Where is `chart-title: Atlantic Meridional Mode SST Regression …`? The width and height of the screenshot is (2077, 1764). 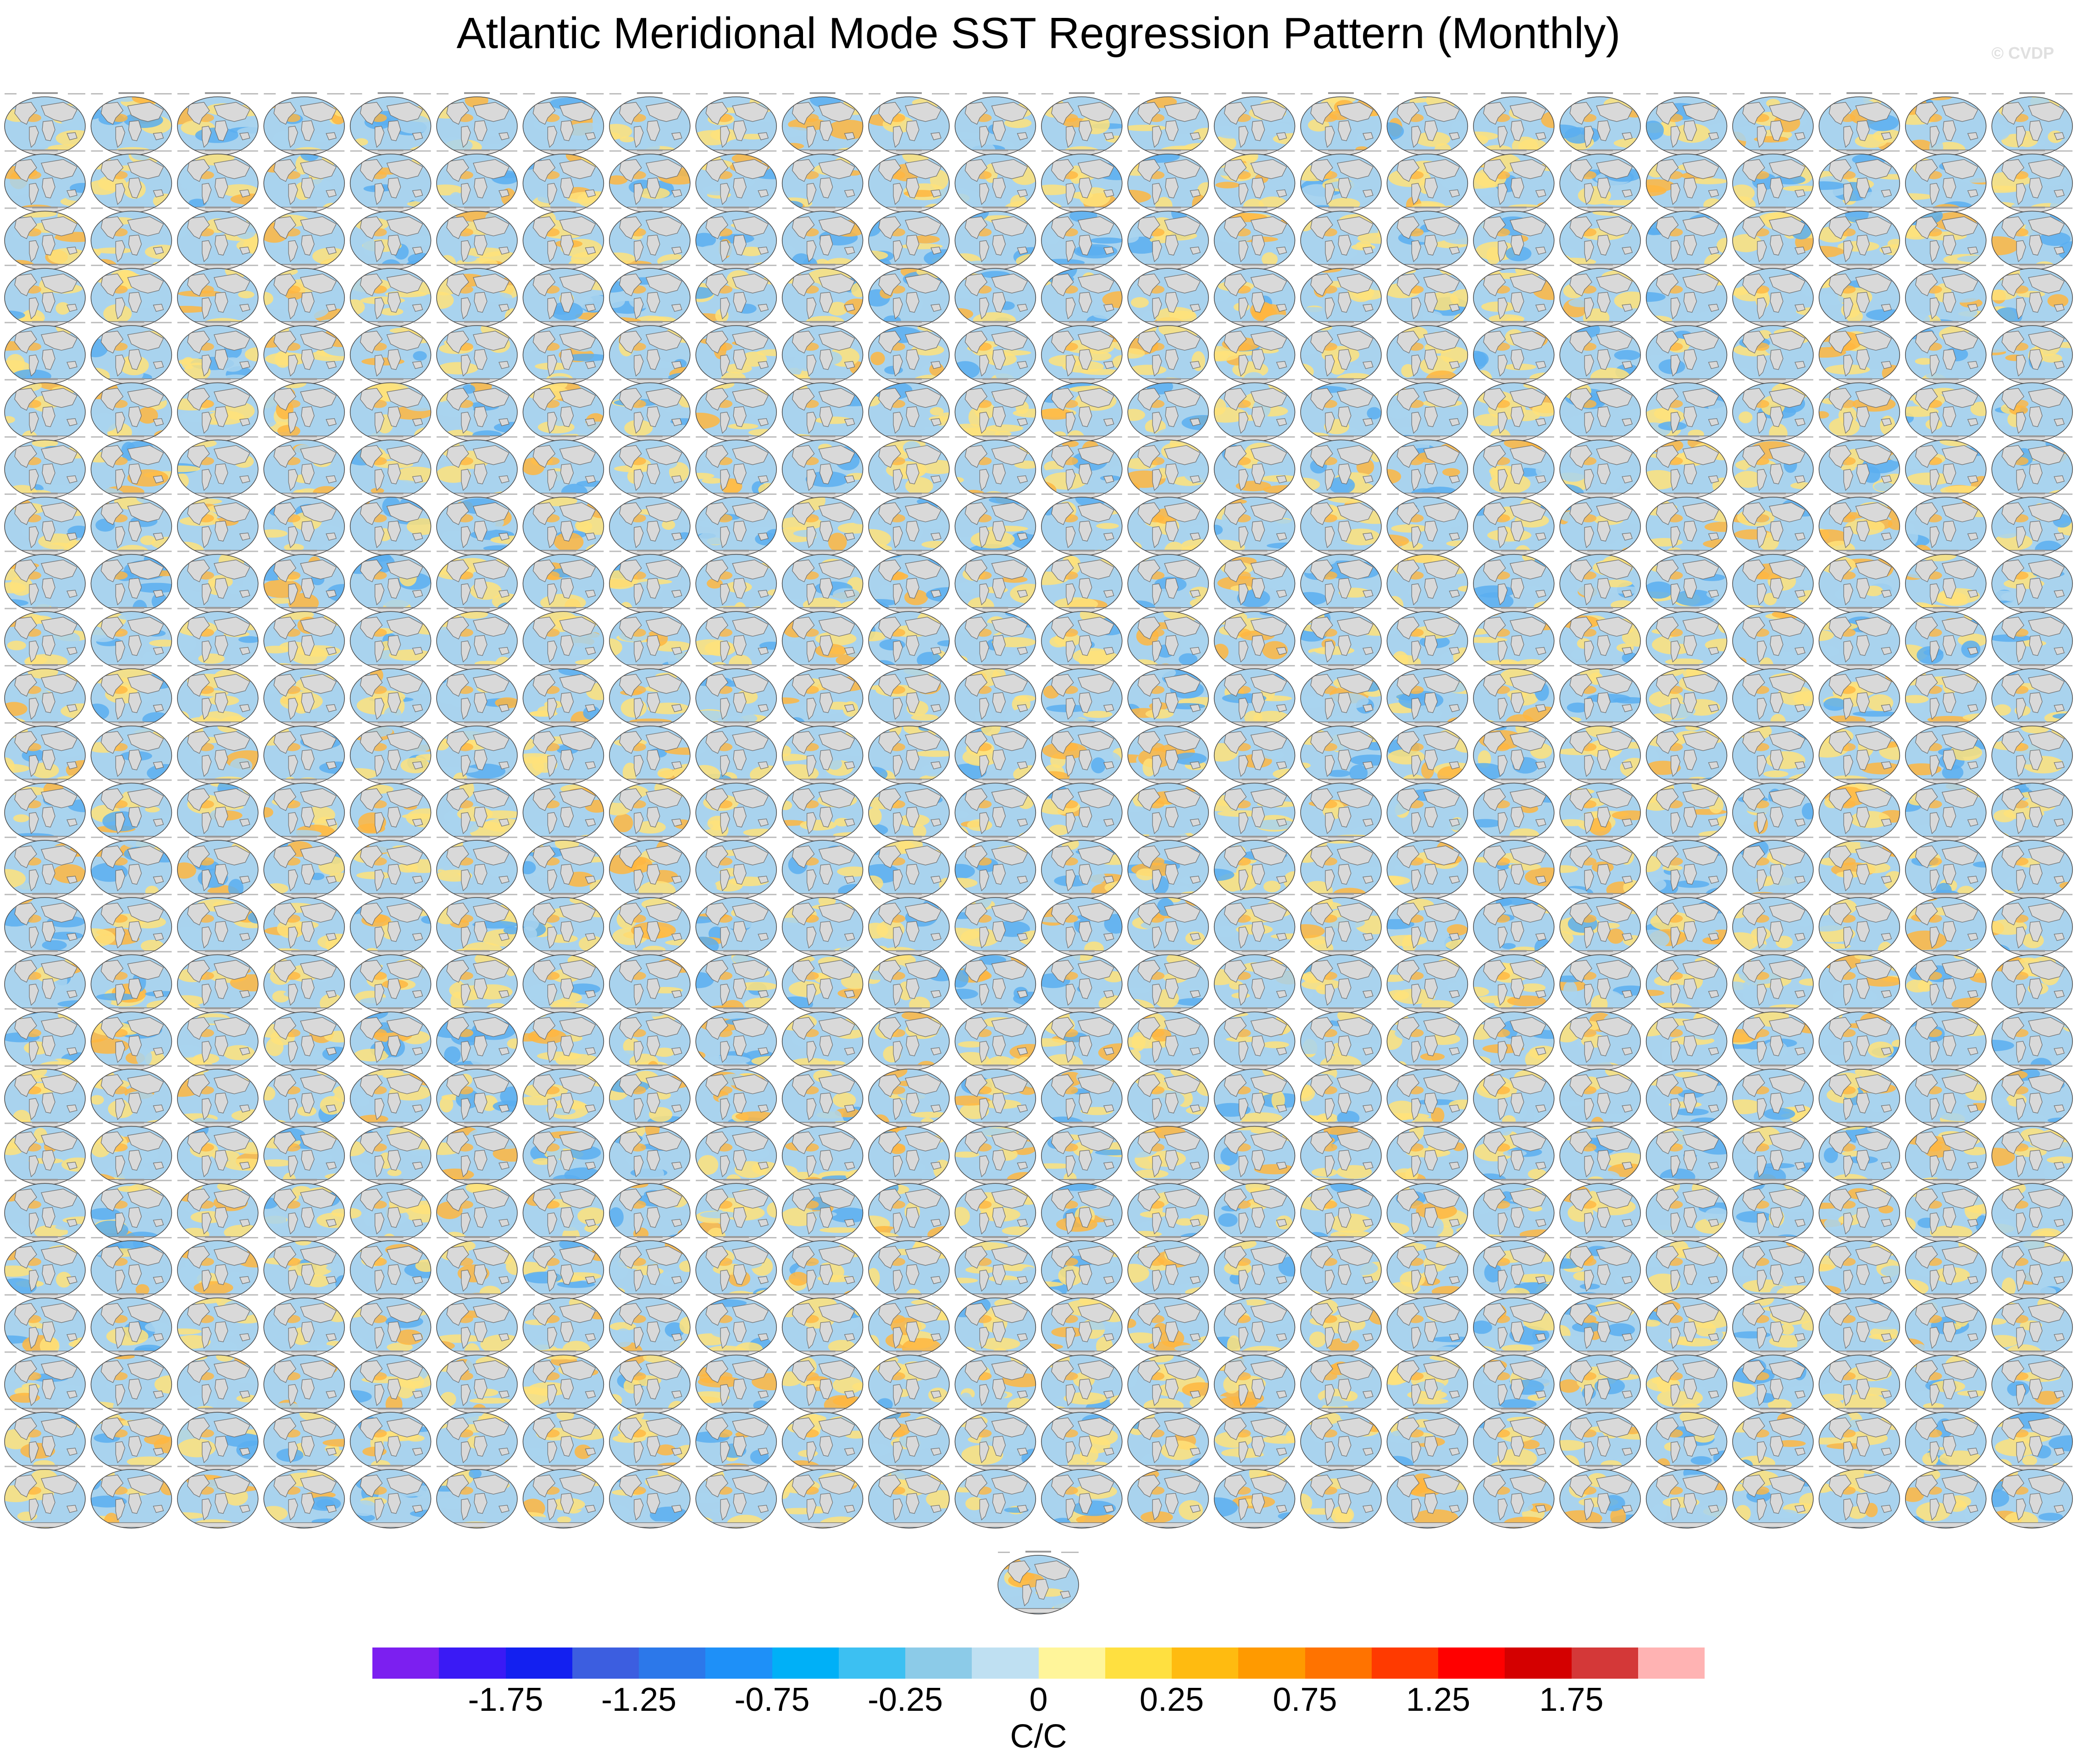 chart-title: Atlantic Meridional Mode SST Regression … is located at coordinates (1038, 33).